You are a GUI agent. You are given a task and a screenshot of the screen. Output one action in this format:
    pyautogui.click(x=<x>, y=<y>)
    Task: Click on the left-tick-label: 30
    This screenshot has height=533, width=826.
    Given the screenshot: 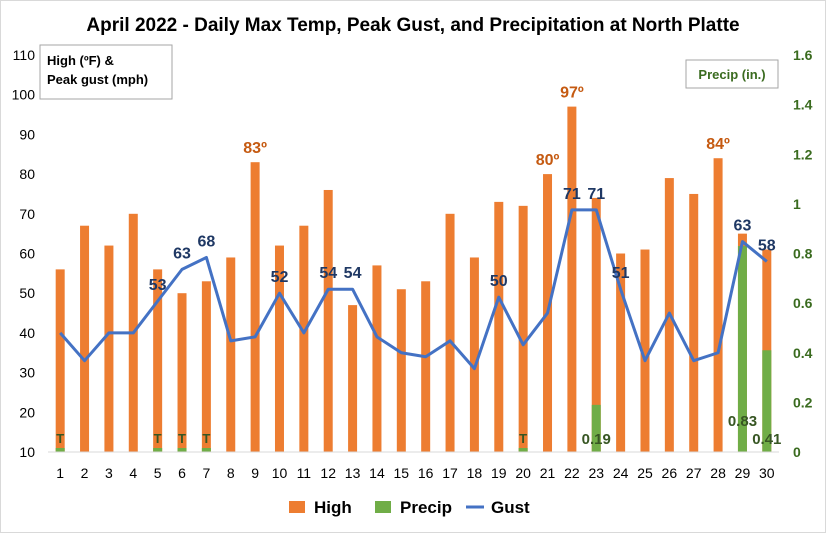 What is the action you would take?
    pyautogui.click(x=27, y=373)
    